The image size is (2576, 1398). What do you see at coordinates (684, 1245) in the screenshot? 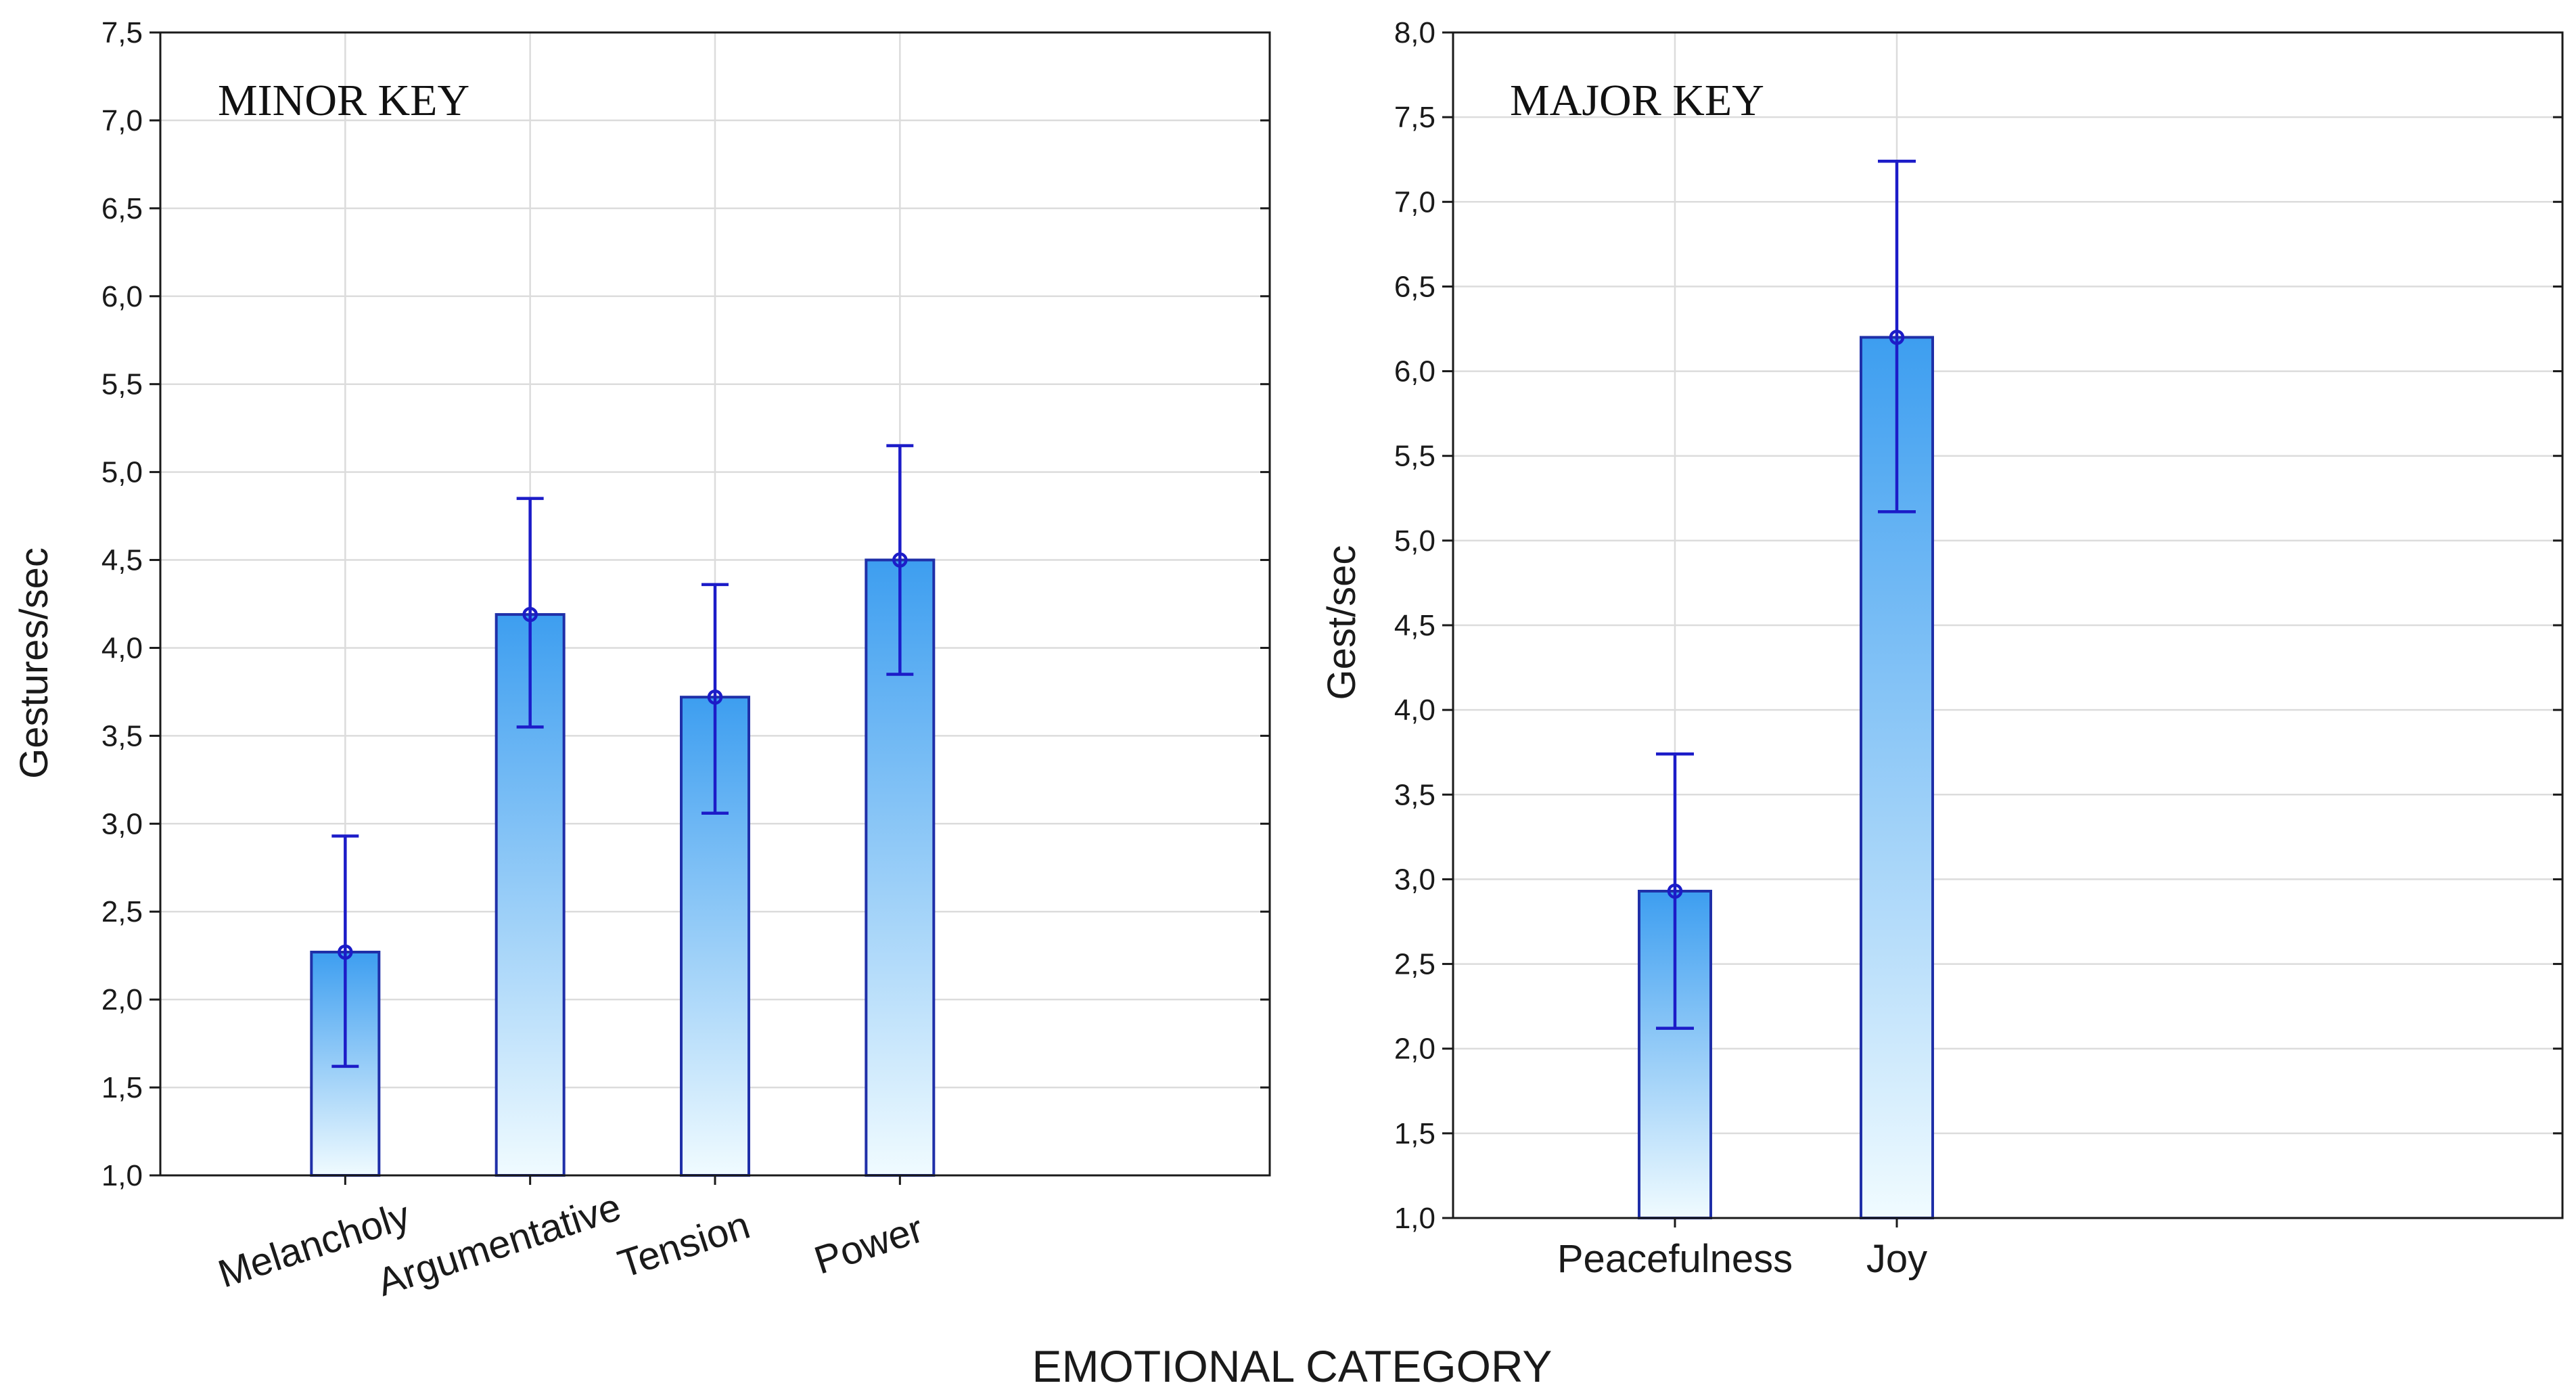
I see `minor-key-x-tick-label: Tension` at bounding box center [684, 1245].